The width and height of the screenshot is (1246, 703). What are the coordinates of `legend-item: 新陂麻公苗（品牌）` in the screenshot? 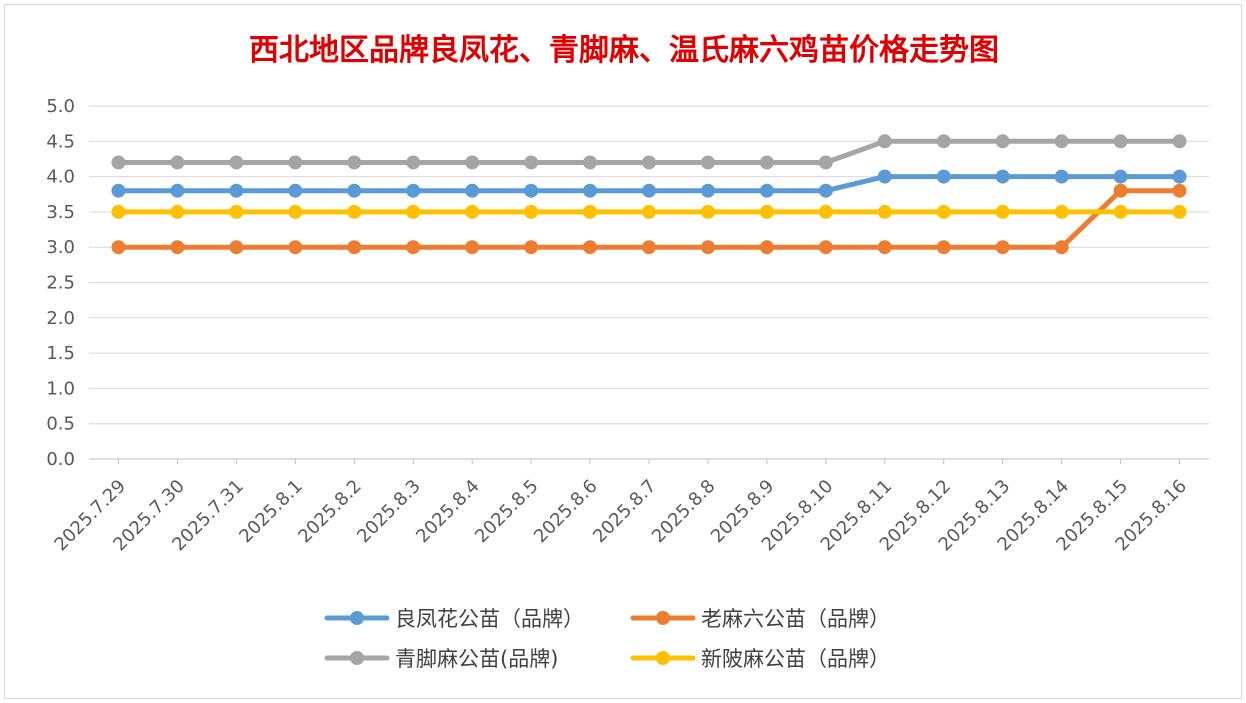 It's located at (760, 659).